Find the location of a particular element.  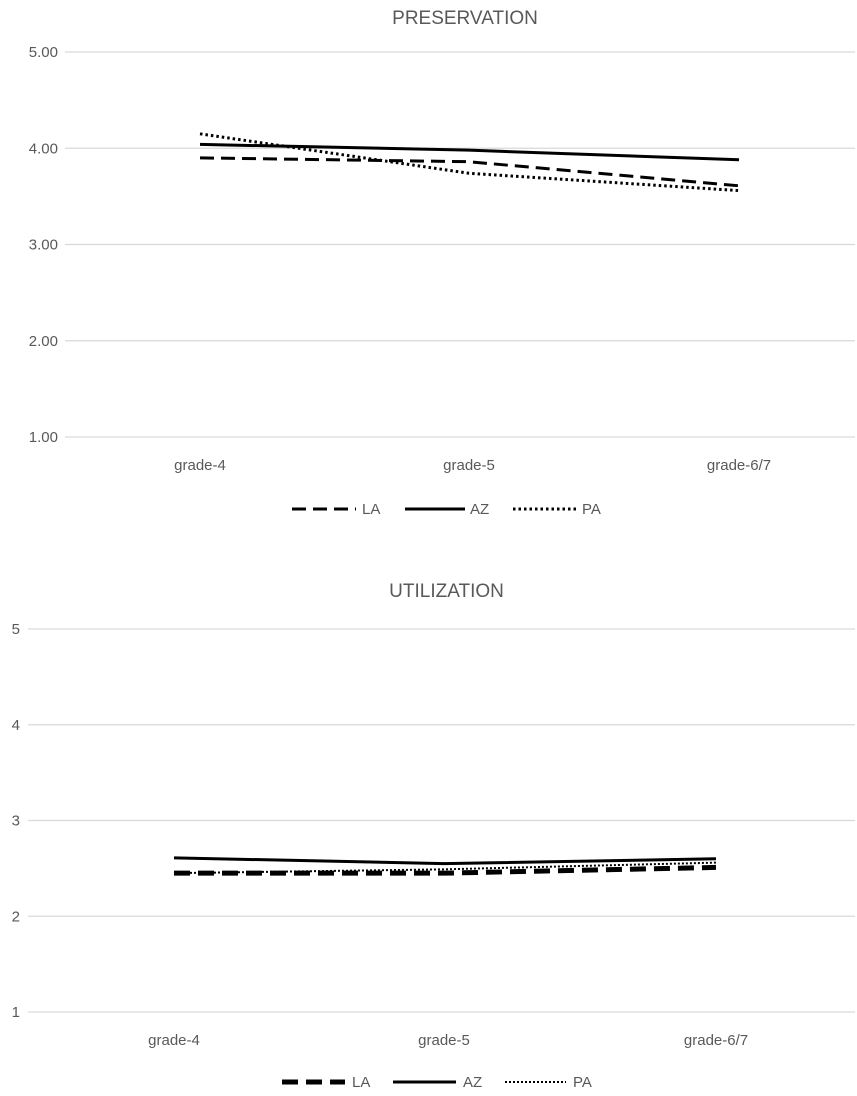

y-tick-label: 4.00 is located at coordinates (43, 148).